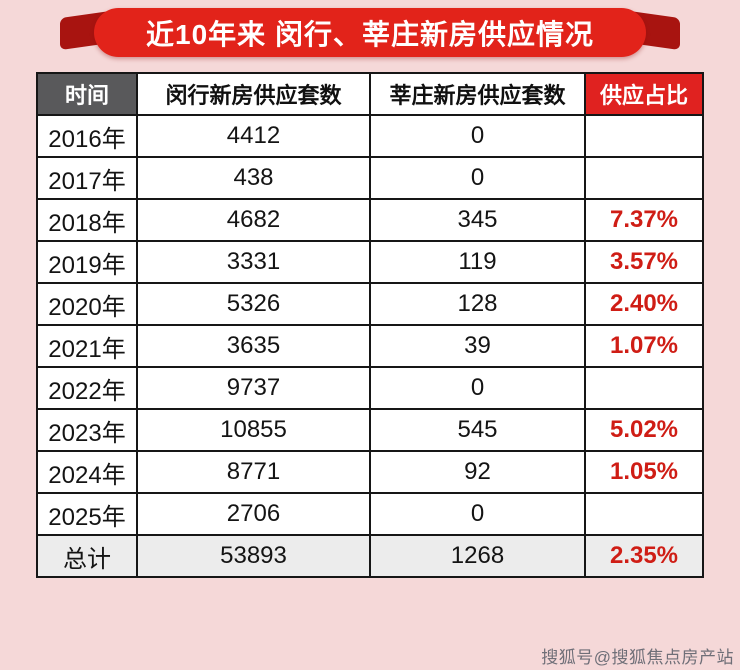  I want to click on total-row: 总计 53893 1268 2.35%, so click(370, 556).